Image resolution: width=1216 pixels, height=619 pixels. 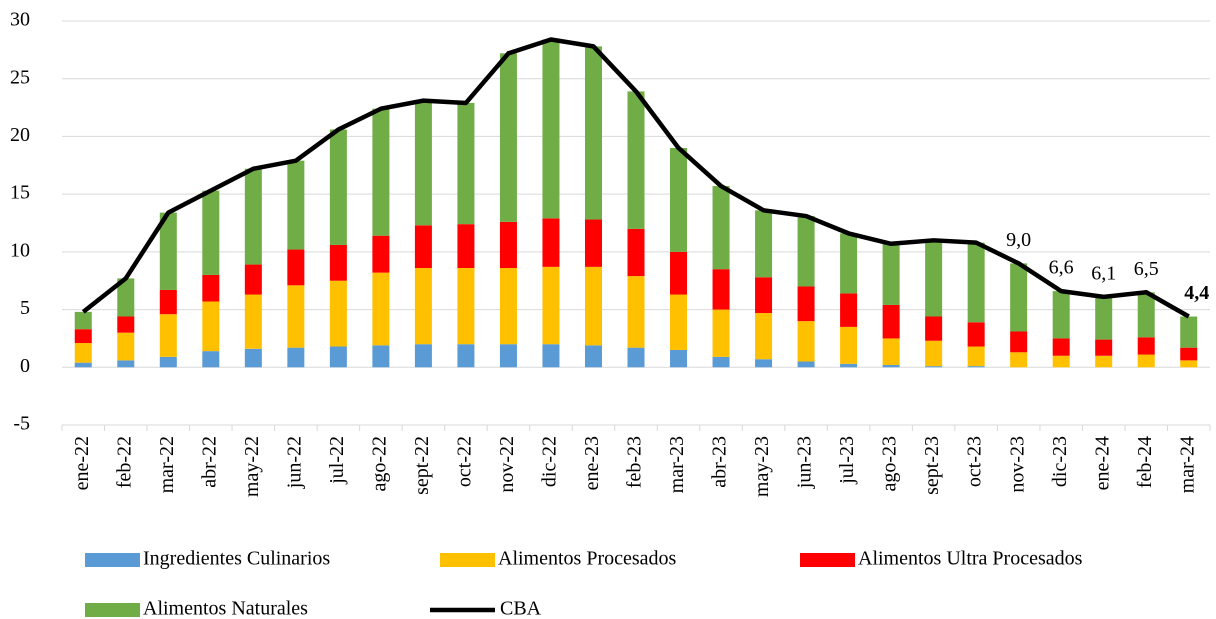 What do you see at coordinates (20, 20) in the screenshot?
I see `y-tick-label: 30` at bounding box center [20, 20].